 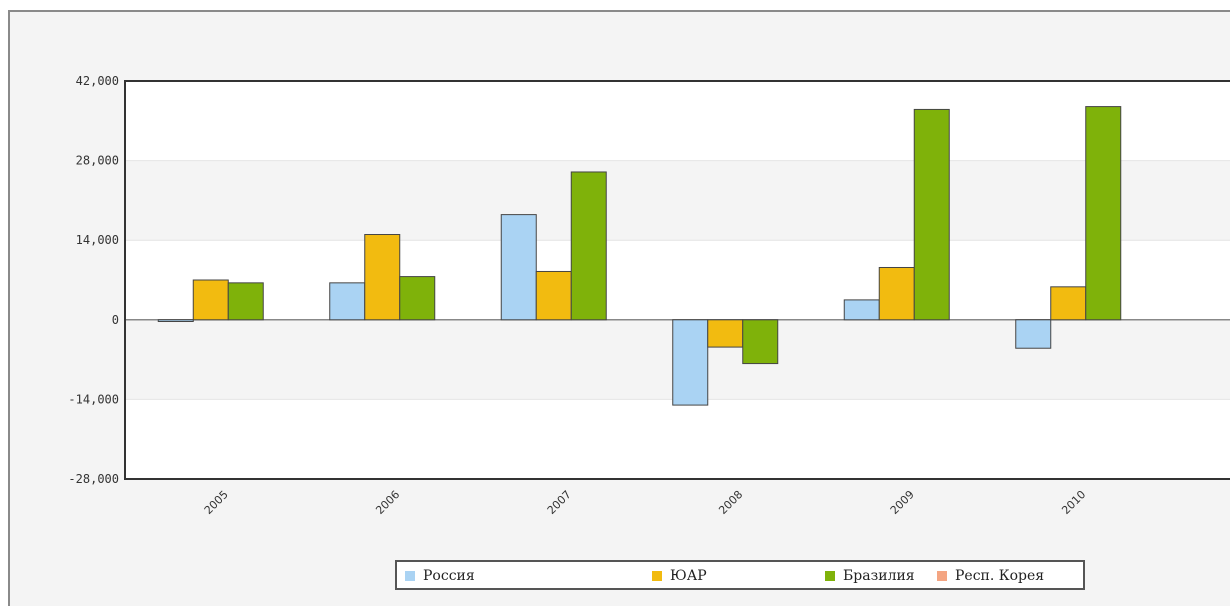 I want to click on legend-item-south-africa: ЮАР, so click(x=679, y=576).